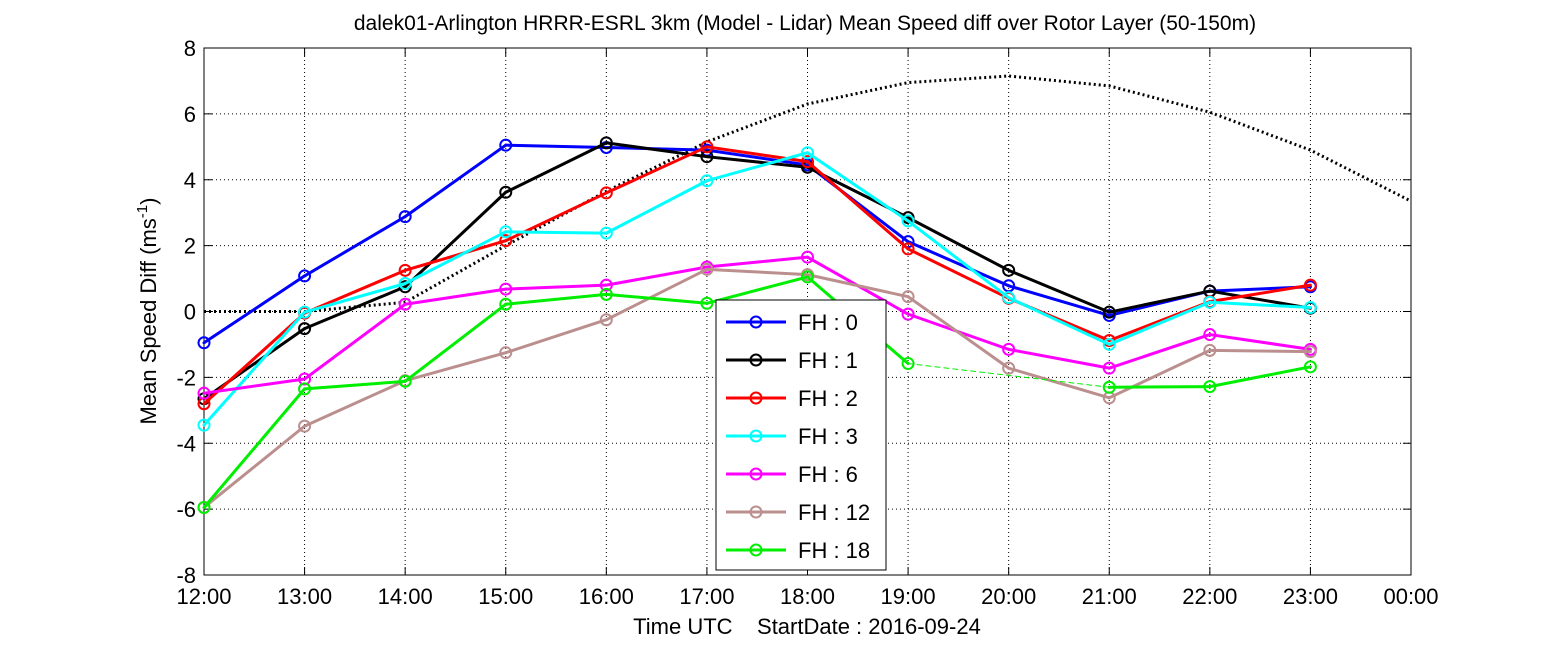 The width and height of the screenshot is (1559, 656). What do you see at coordinates (834, 512) in the screenshot?
I see `legend-label: FH : 12` at bounding box center [834, 512].